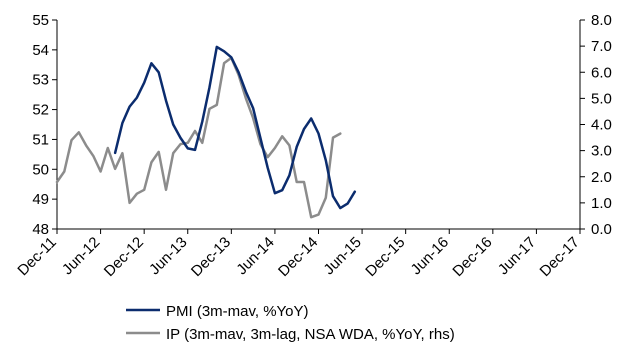 This screenshot has width=627, height=355. I want to click on x-tick-label: Dec-15, so click(385, 257).